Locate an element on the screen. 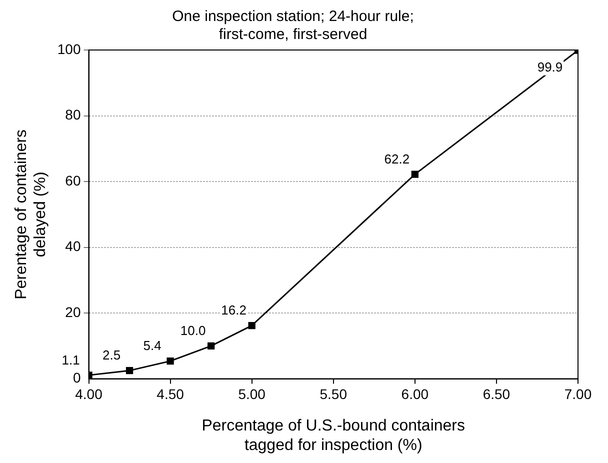 The width and height of the screenshot is (608, 463). x-tick-label: 6.50 is located at coordinates (496, 394).